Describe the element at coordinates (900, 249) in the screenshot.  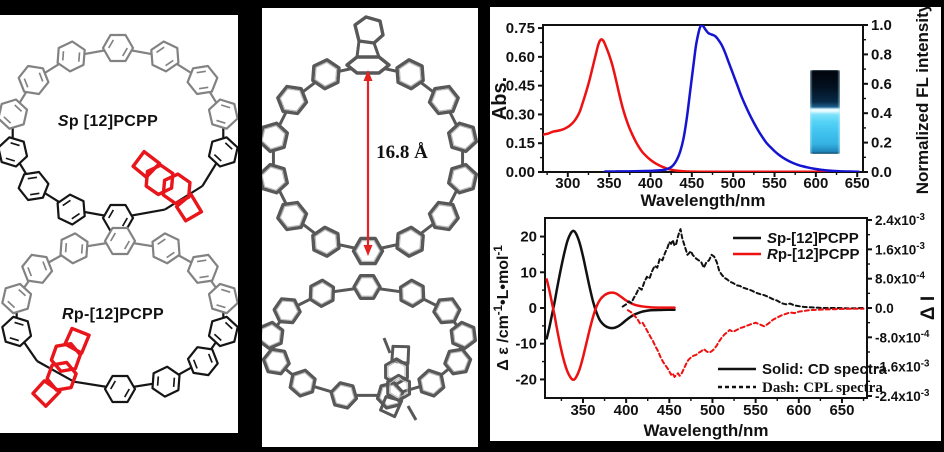
I see `y-right-tick-label: 1.6x10-3` at that location.